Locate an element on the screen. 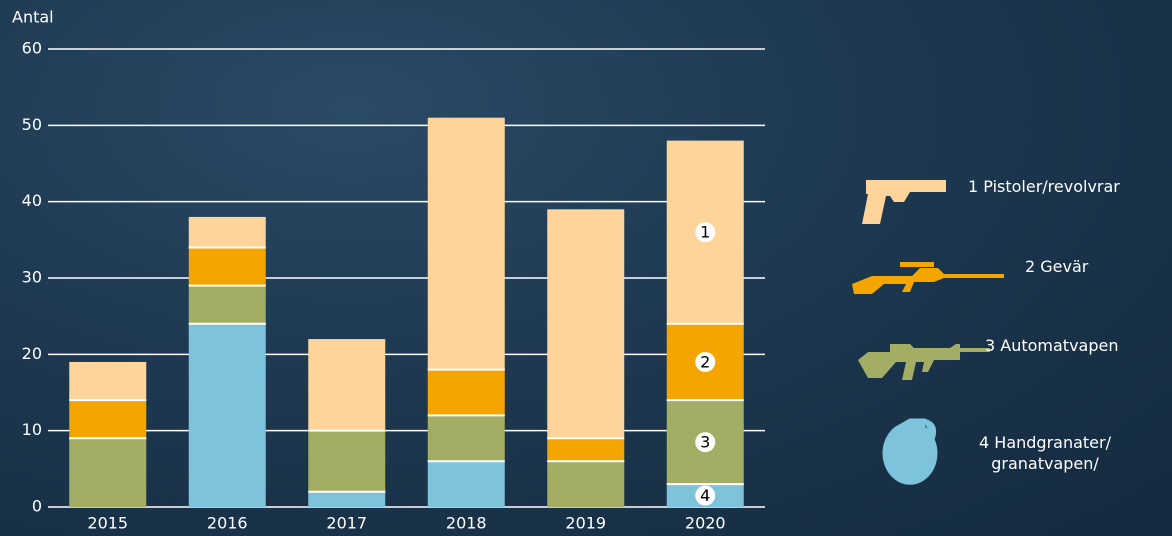 The height and width of the screenshot is (536, 1172). y-axis-label: Antal is located at coordinates (33, 17).